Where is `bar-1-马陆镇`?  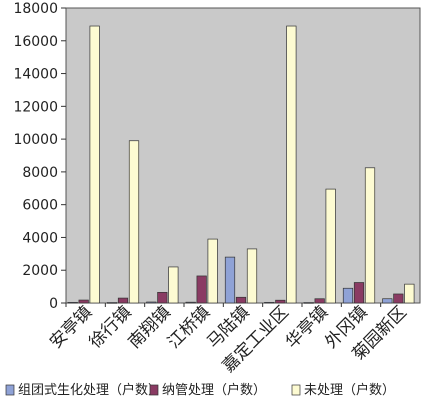
bar-1-马陆镇 is located at coordinates (230, 280).